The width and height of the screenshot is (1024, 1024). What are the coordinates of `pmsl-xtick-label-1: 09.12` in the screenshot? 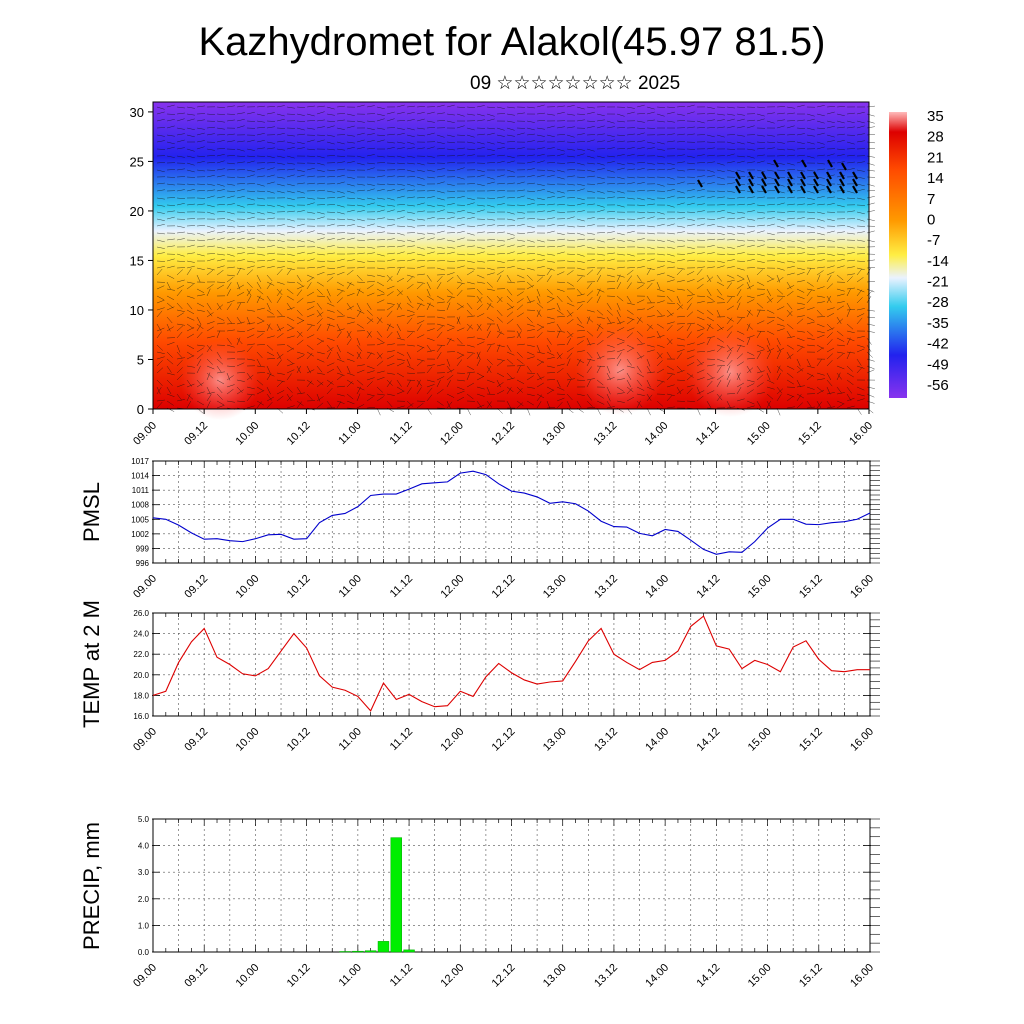 It's located at (196, 587).